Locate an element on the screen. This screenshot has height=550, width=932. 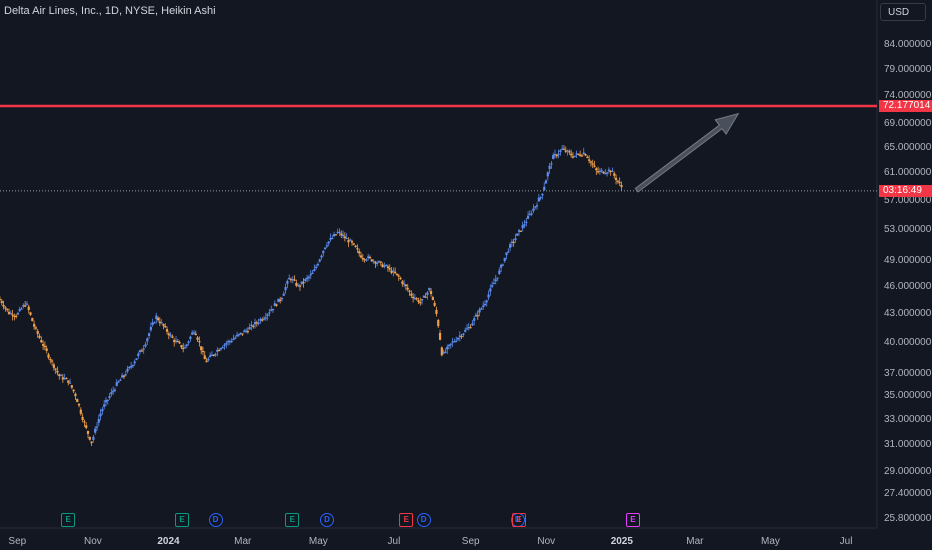
time-tick-label: May is located at coordinates (318, 541).